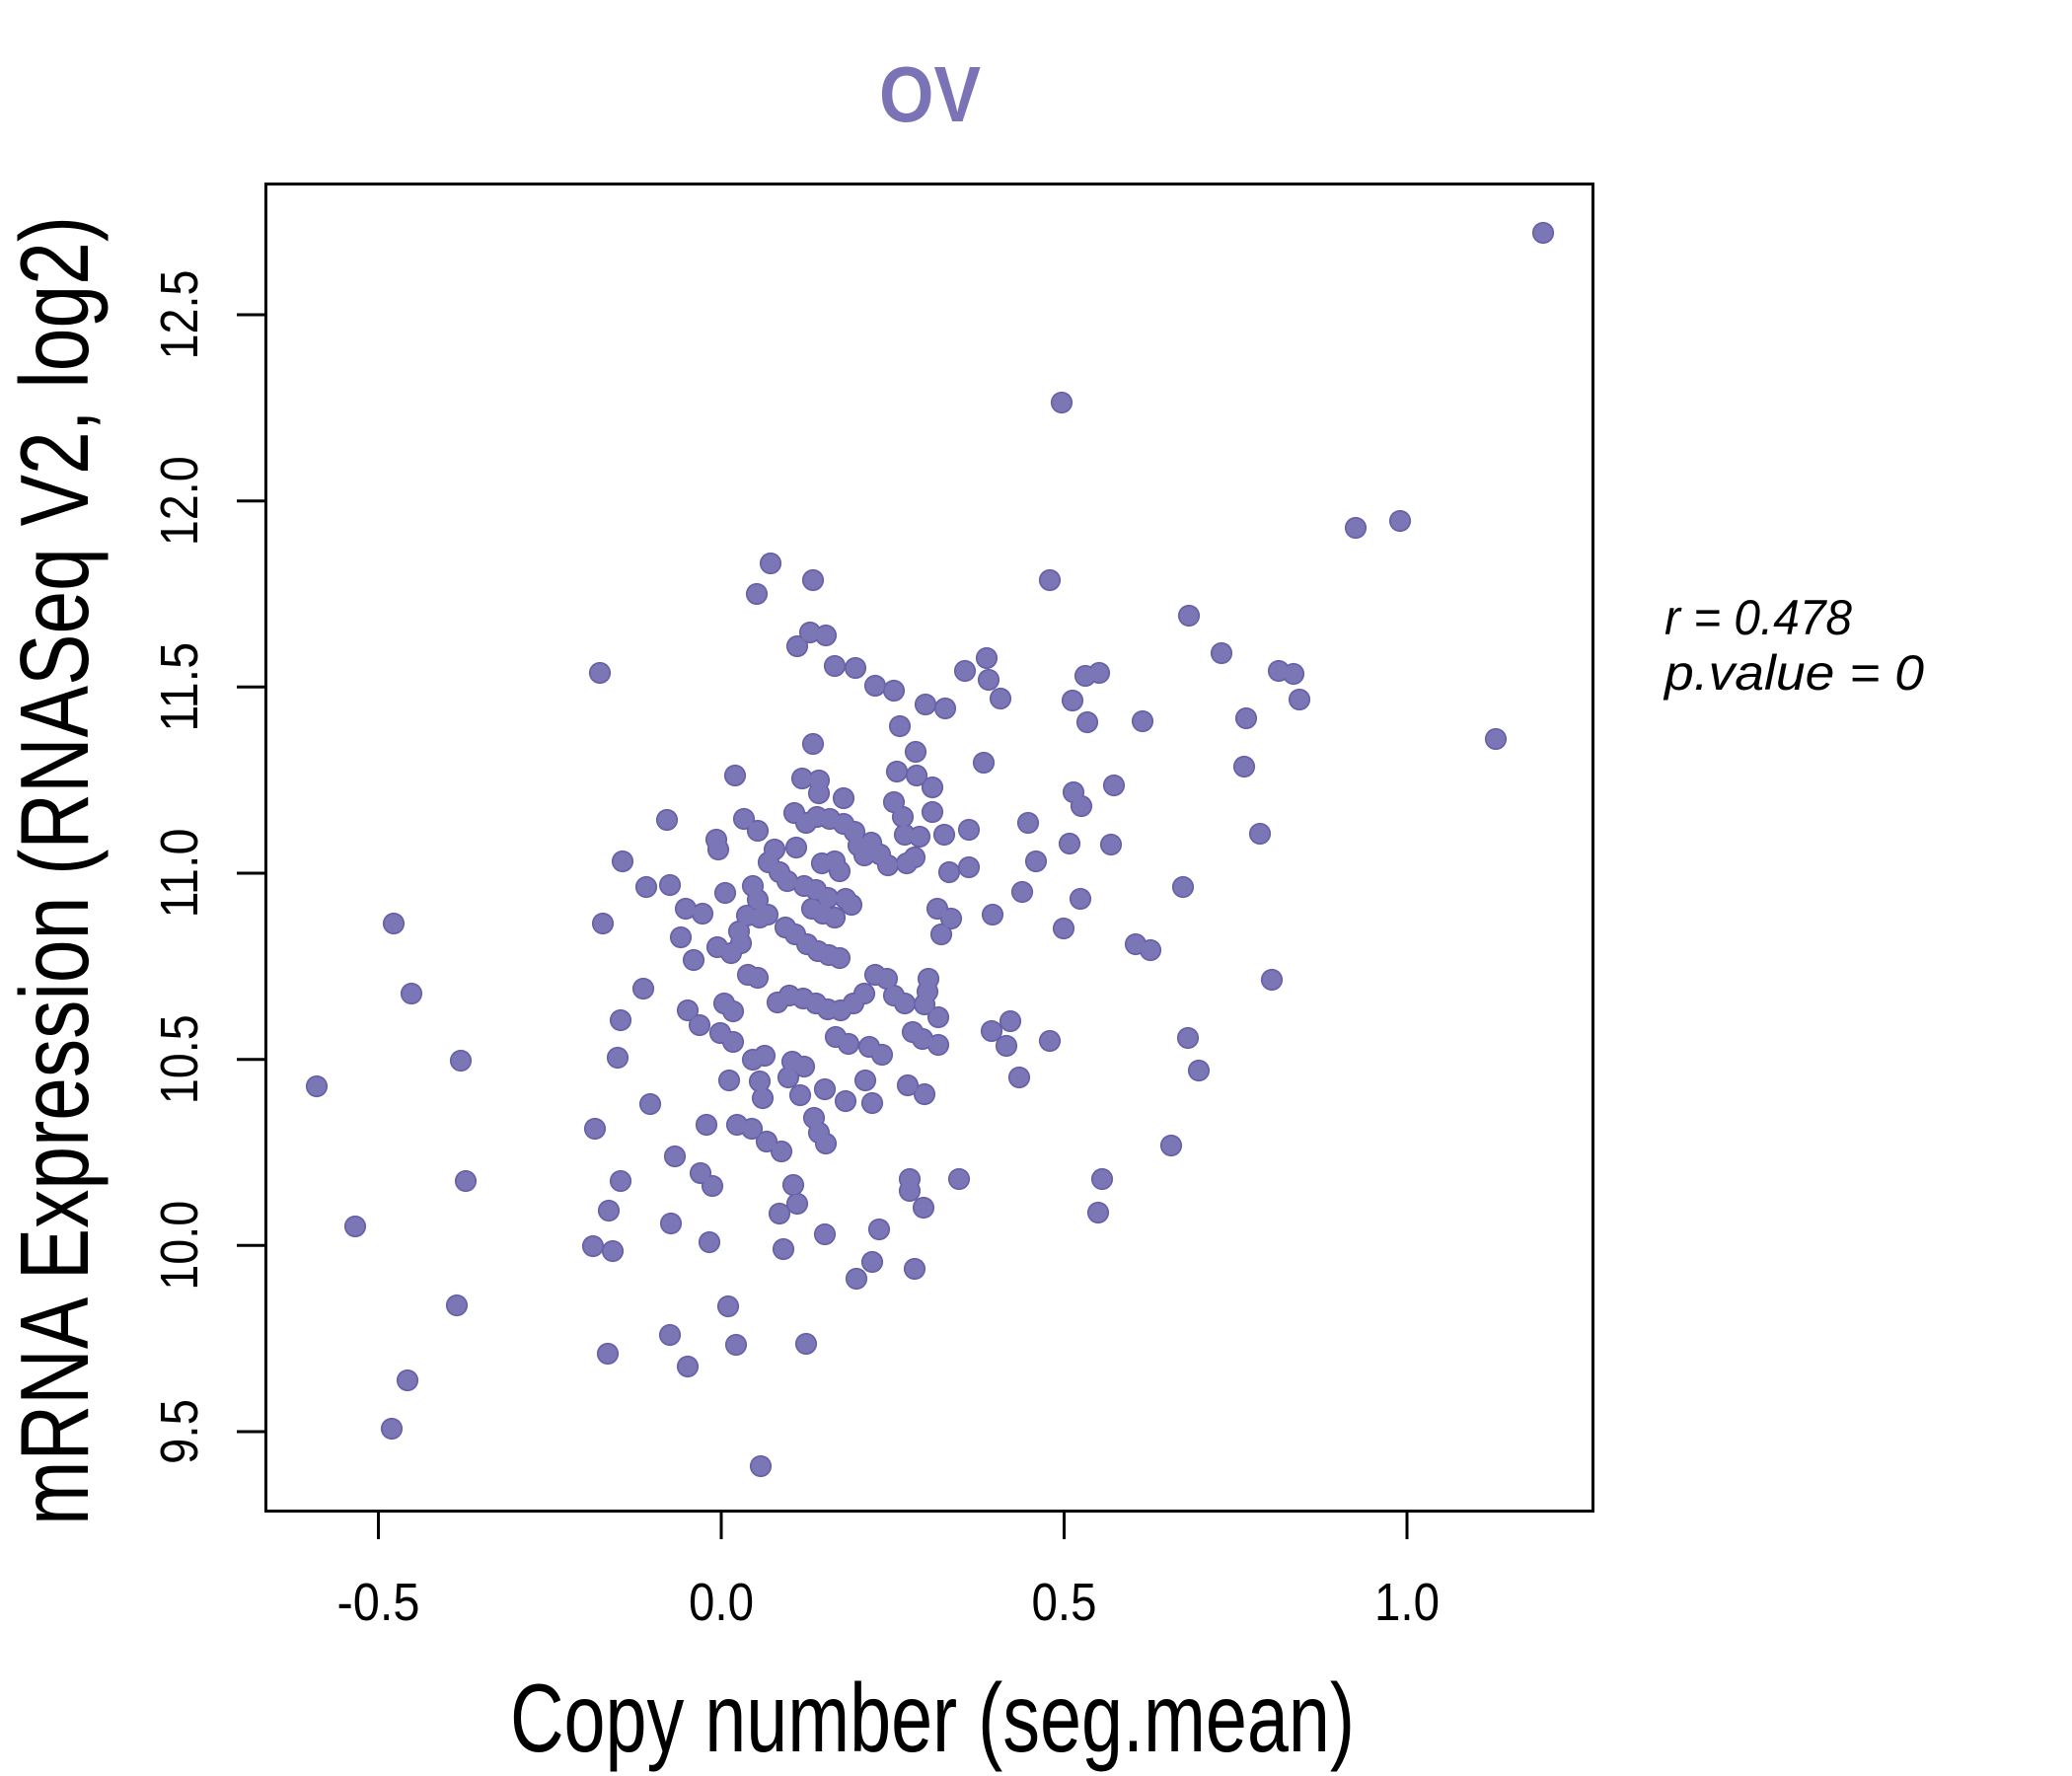 The width and height of the screenshot is (2072, 1776). What do you see at coordinates (1794, 673) in the screenshot?
I see `svg-text: p.value = 0` at bounding box center [1794, 673].